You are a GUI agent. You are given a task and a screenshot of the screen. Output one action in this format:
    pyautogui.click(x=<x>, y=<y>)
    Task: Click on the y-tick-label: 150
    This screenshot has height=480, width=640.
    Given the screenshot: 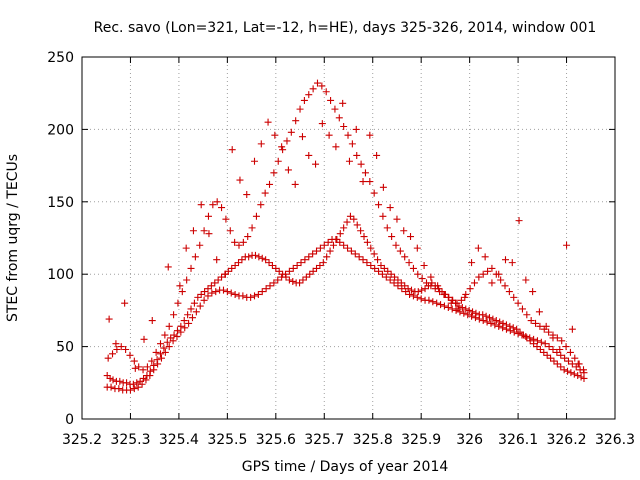 What is the action you would take?
    pyautogui.click(x=60, y=203)
    